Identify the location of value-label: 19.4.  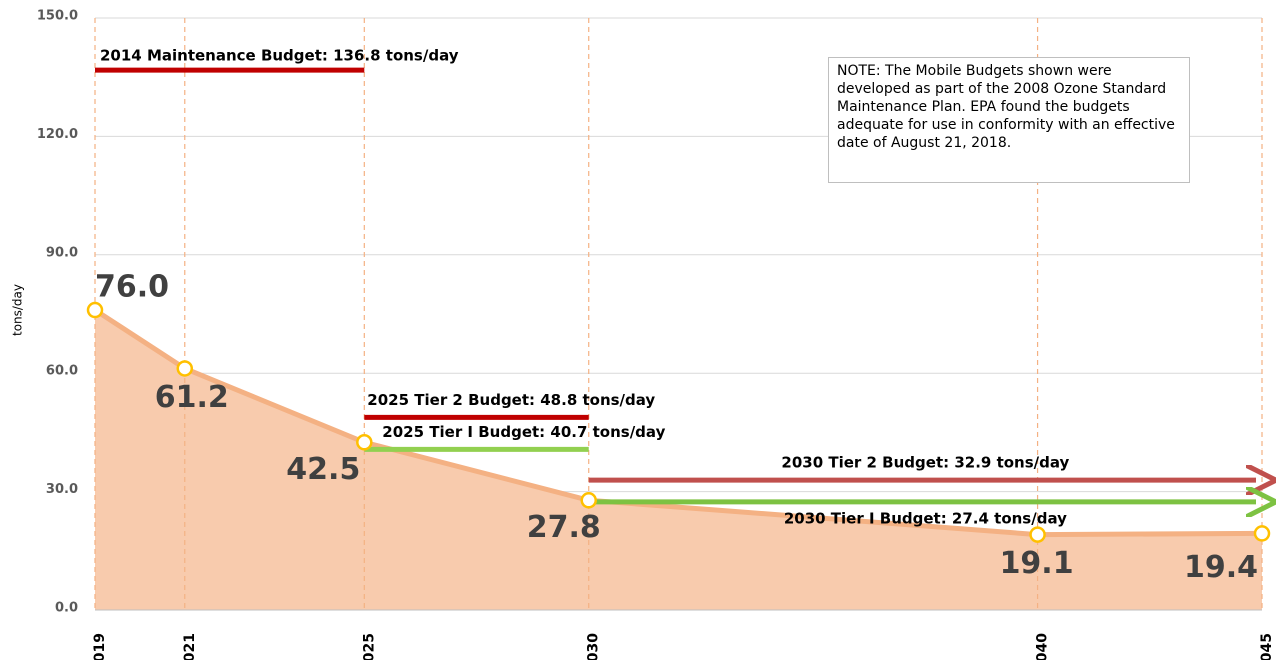
(1221, 567).